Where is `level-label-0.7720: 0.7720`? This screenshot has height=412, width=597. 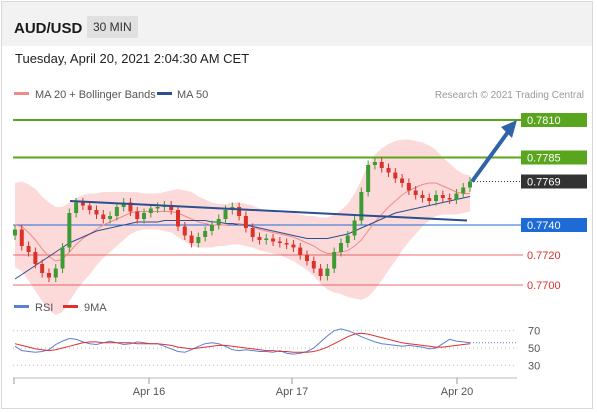 level-label-0.7720: 0.7720 is located at coordinates (544, 256).